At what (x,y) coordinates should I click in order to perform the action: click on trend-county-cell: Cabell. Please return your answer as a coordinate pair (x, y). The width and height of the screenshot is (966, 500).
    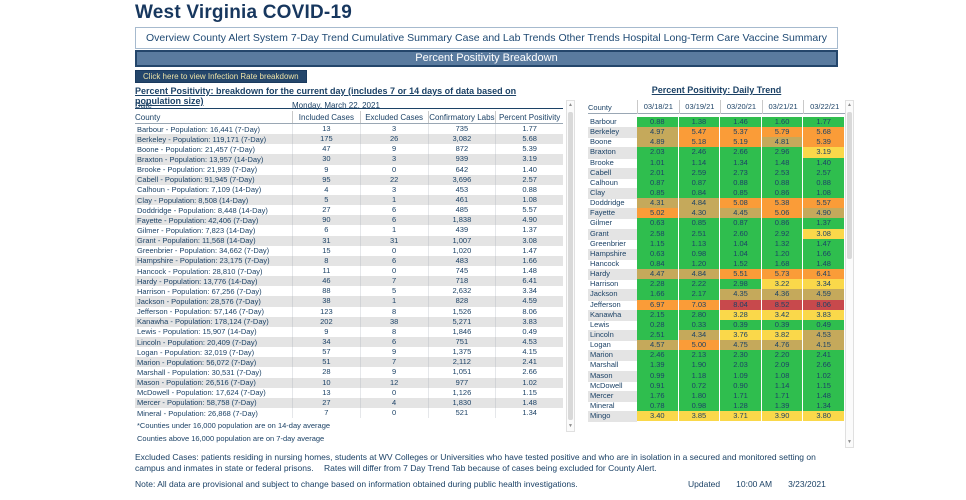
    Looking at the image, I should click on (612, 173).